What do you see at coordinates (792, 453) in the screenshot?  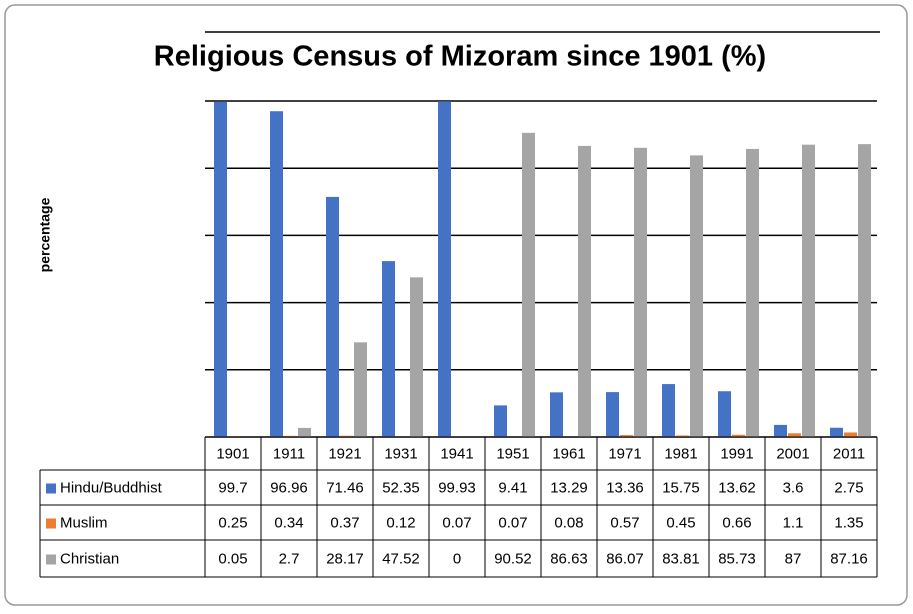 I see `x-tick-label: 2001` at bounding box center [792, 453].